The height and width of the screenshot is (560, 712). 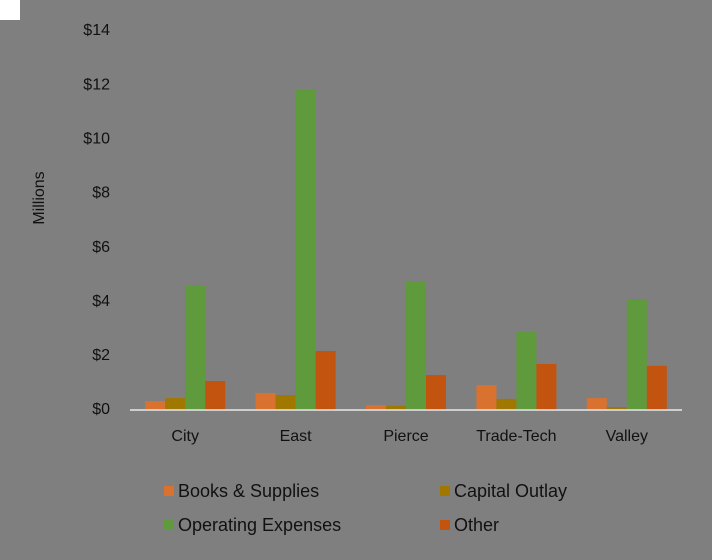 I want to click on legend-label: Other, so click(x=476, y=525).